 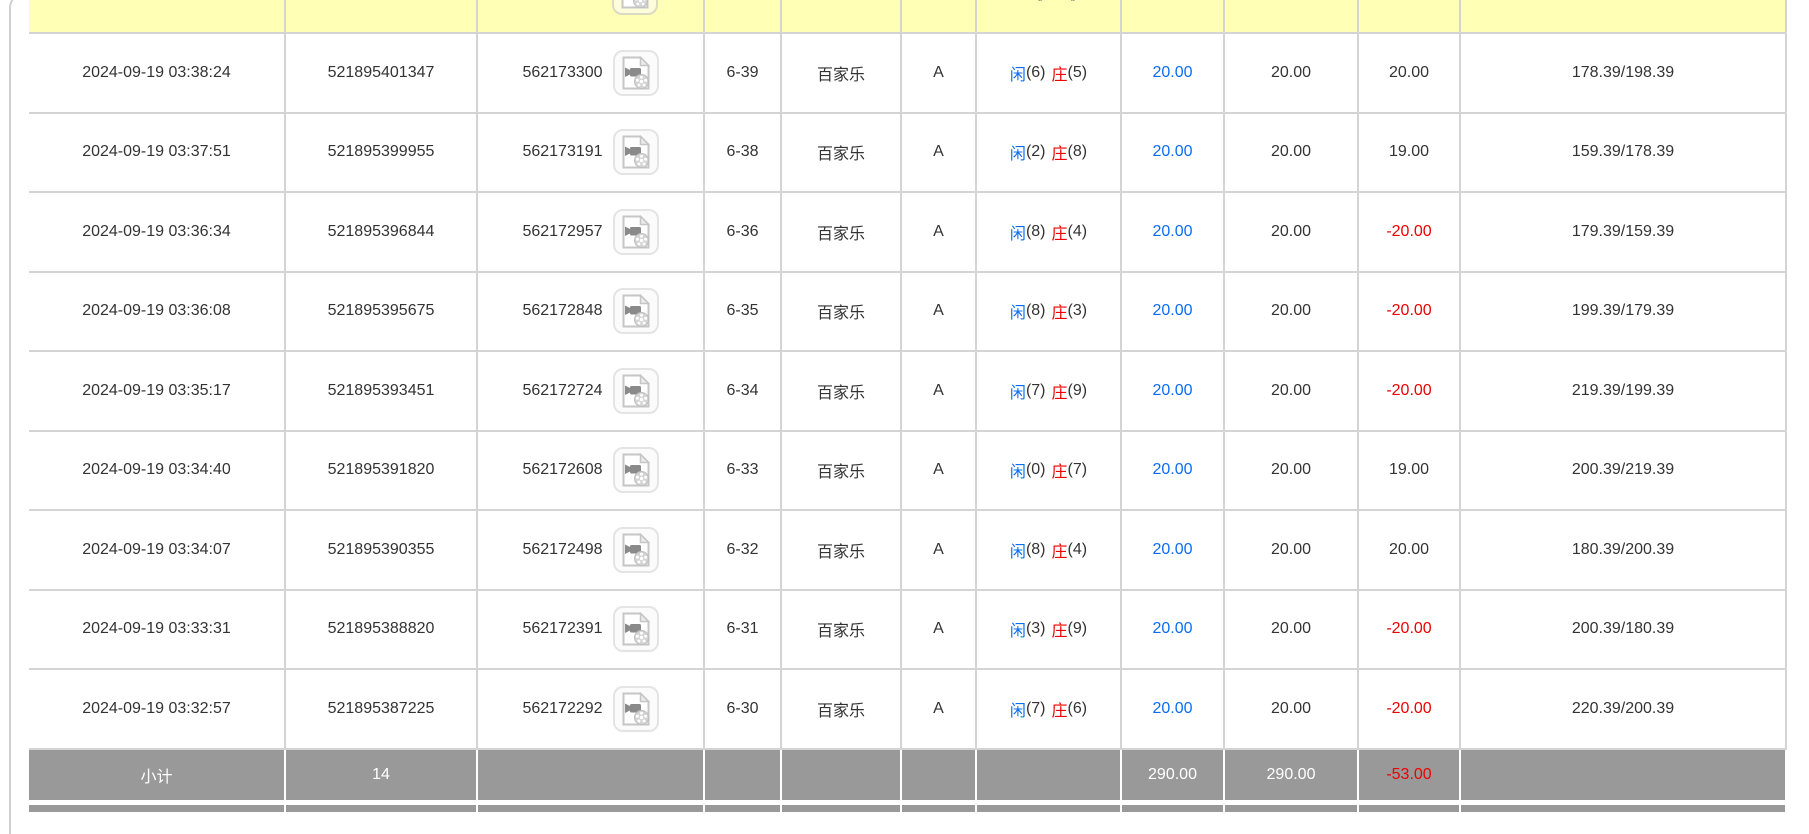 I want to click on balance-before-after: 199.39/179.39, so click(x=1624, y=311).